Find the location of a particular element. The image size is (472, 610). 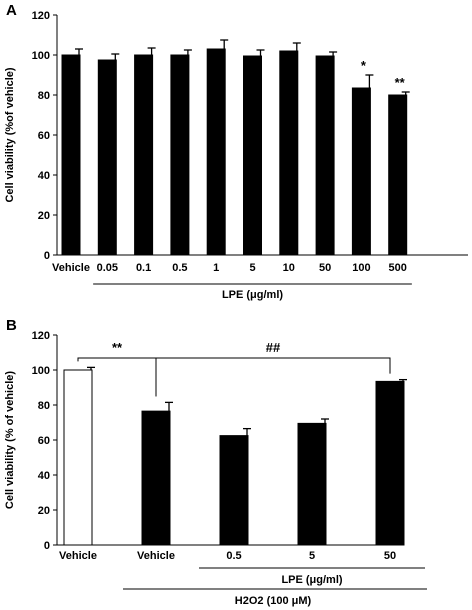

significance-marker: ** is located at coordinates (400, 82).